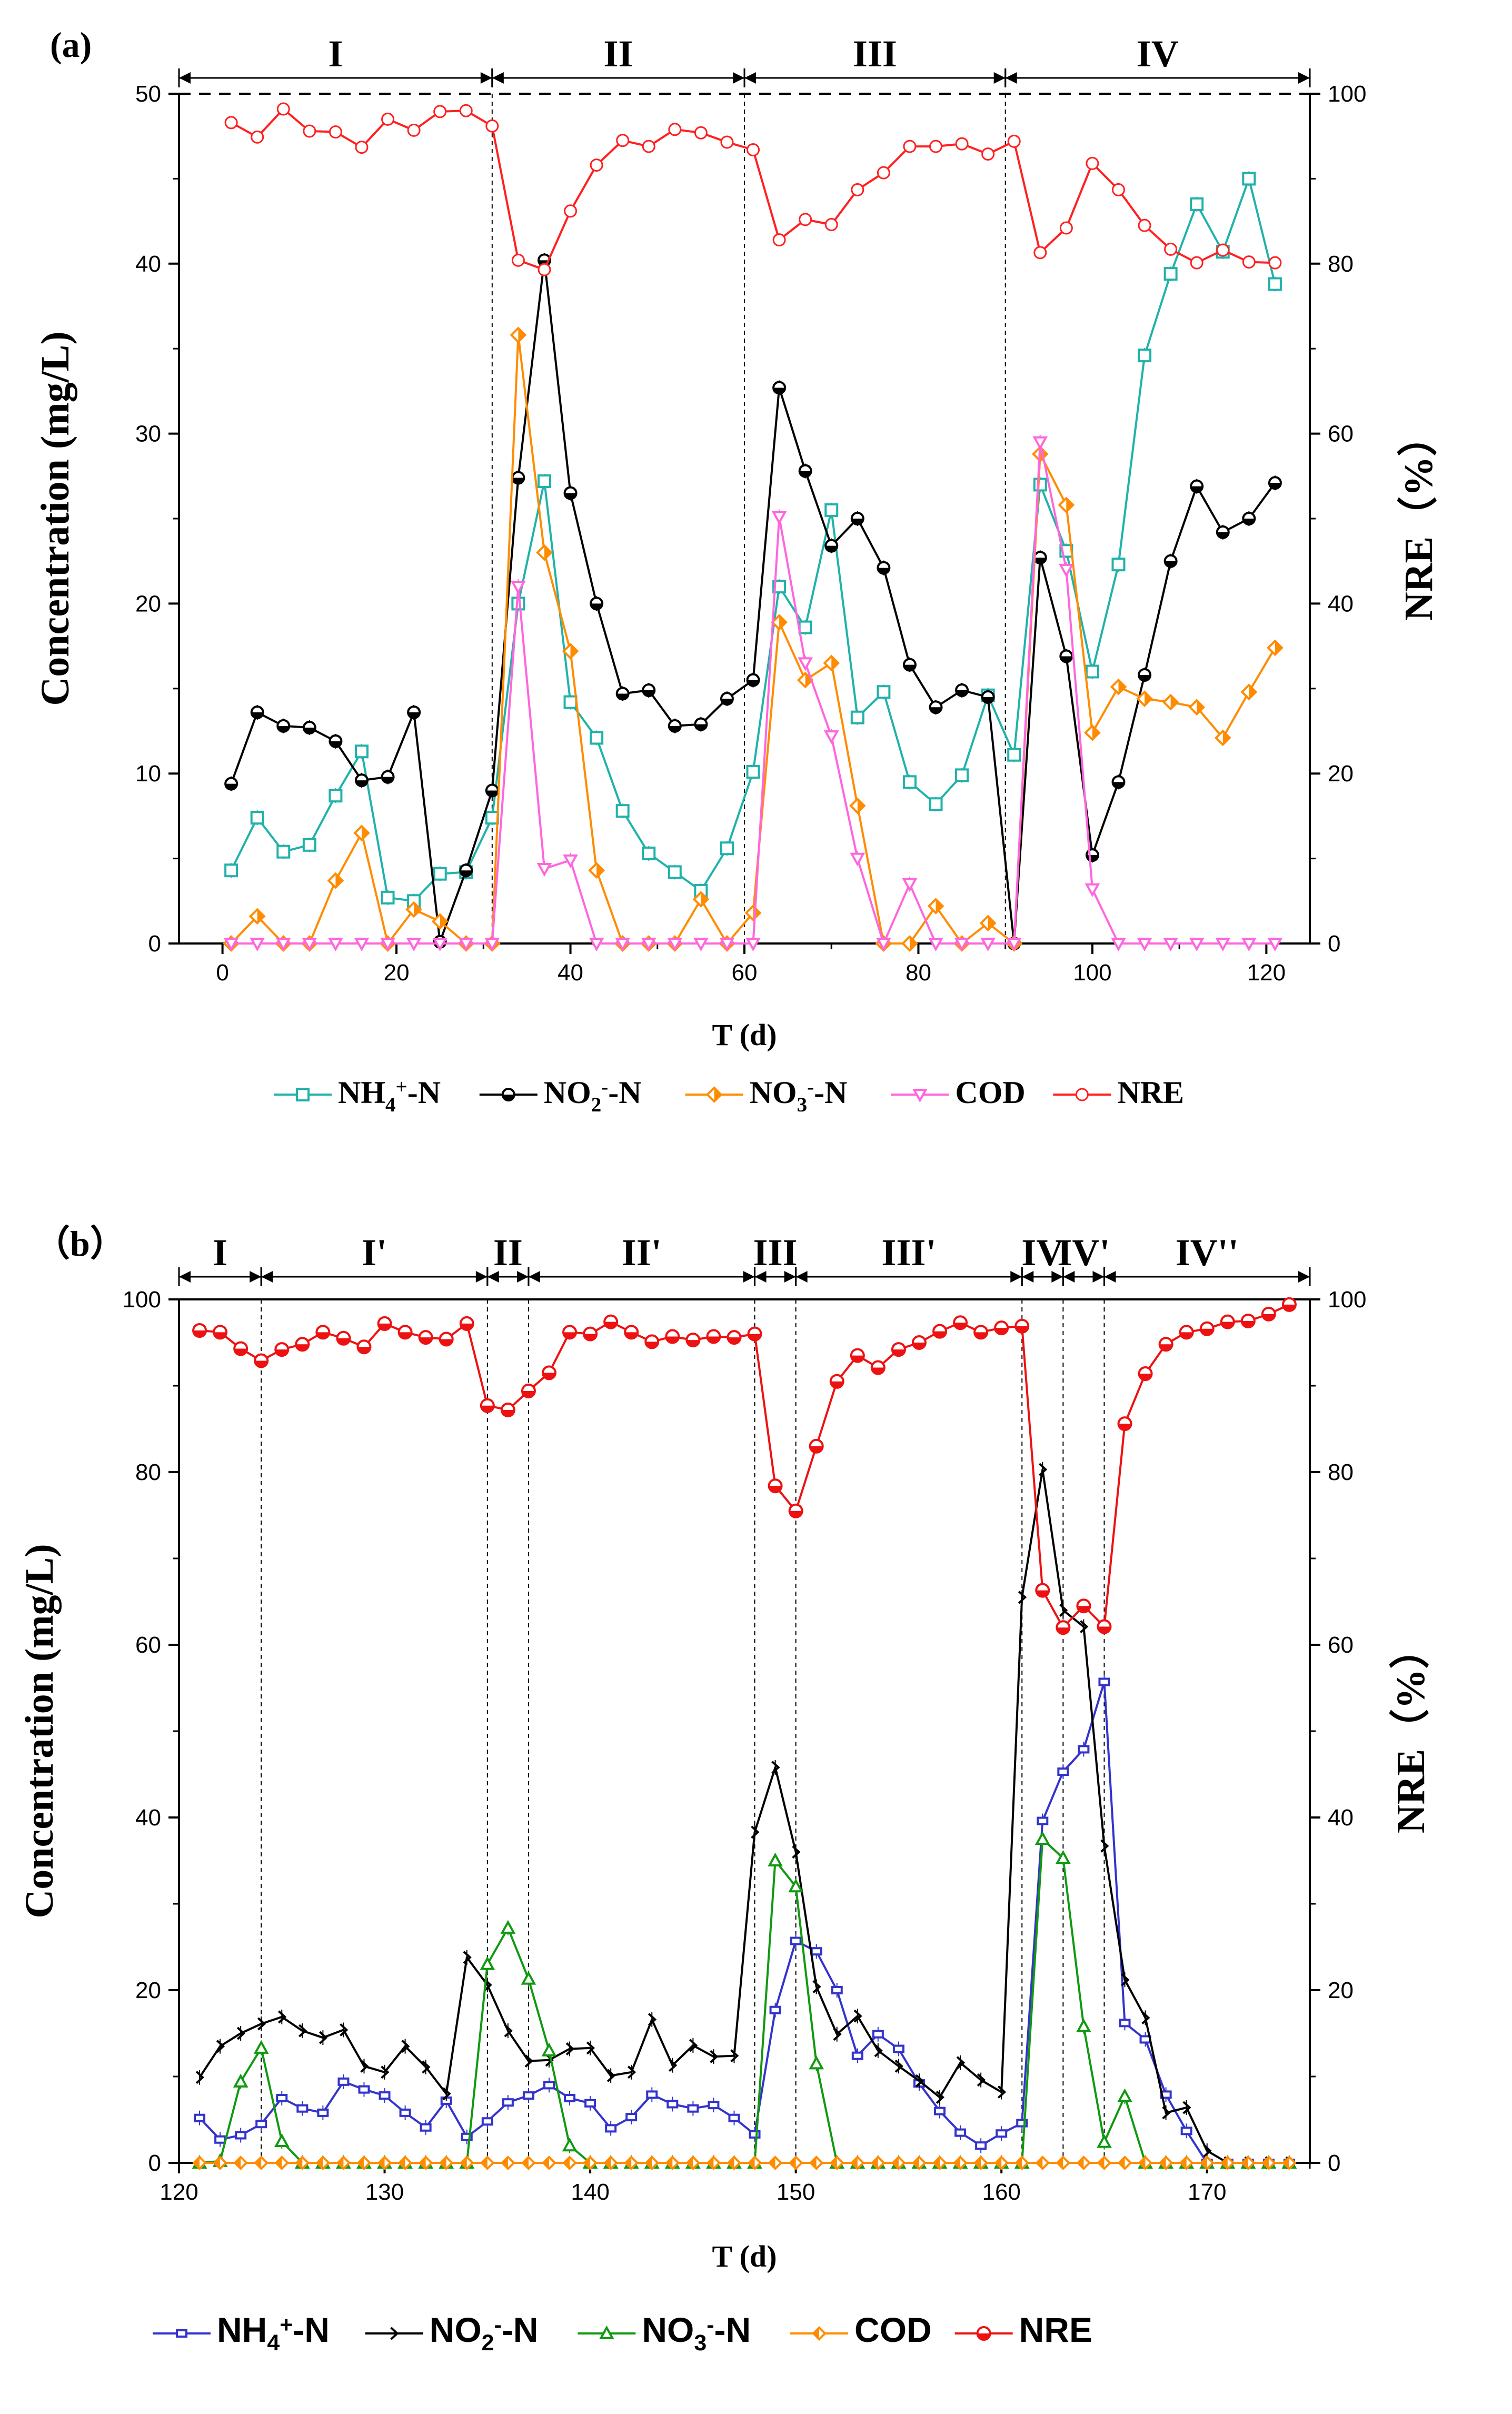 This screenshot has height=2414, width=1512. What do you see at coordinates (1411, 1731) in the screenshot?
I see `y2-axis-label: NRE（%）` at bounding box center [1411, 1731].